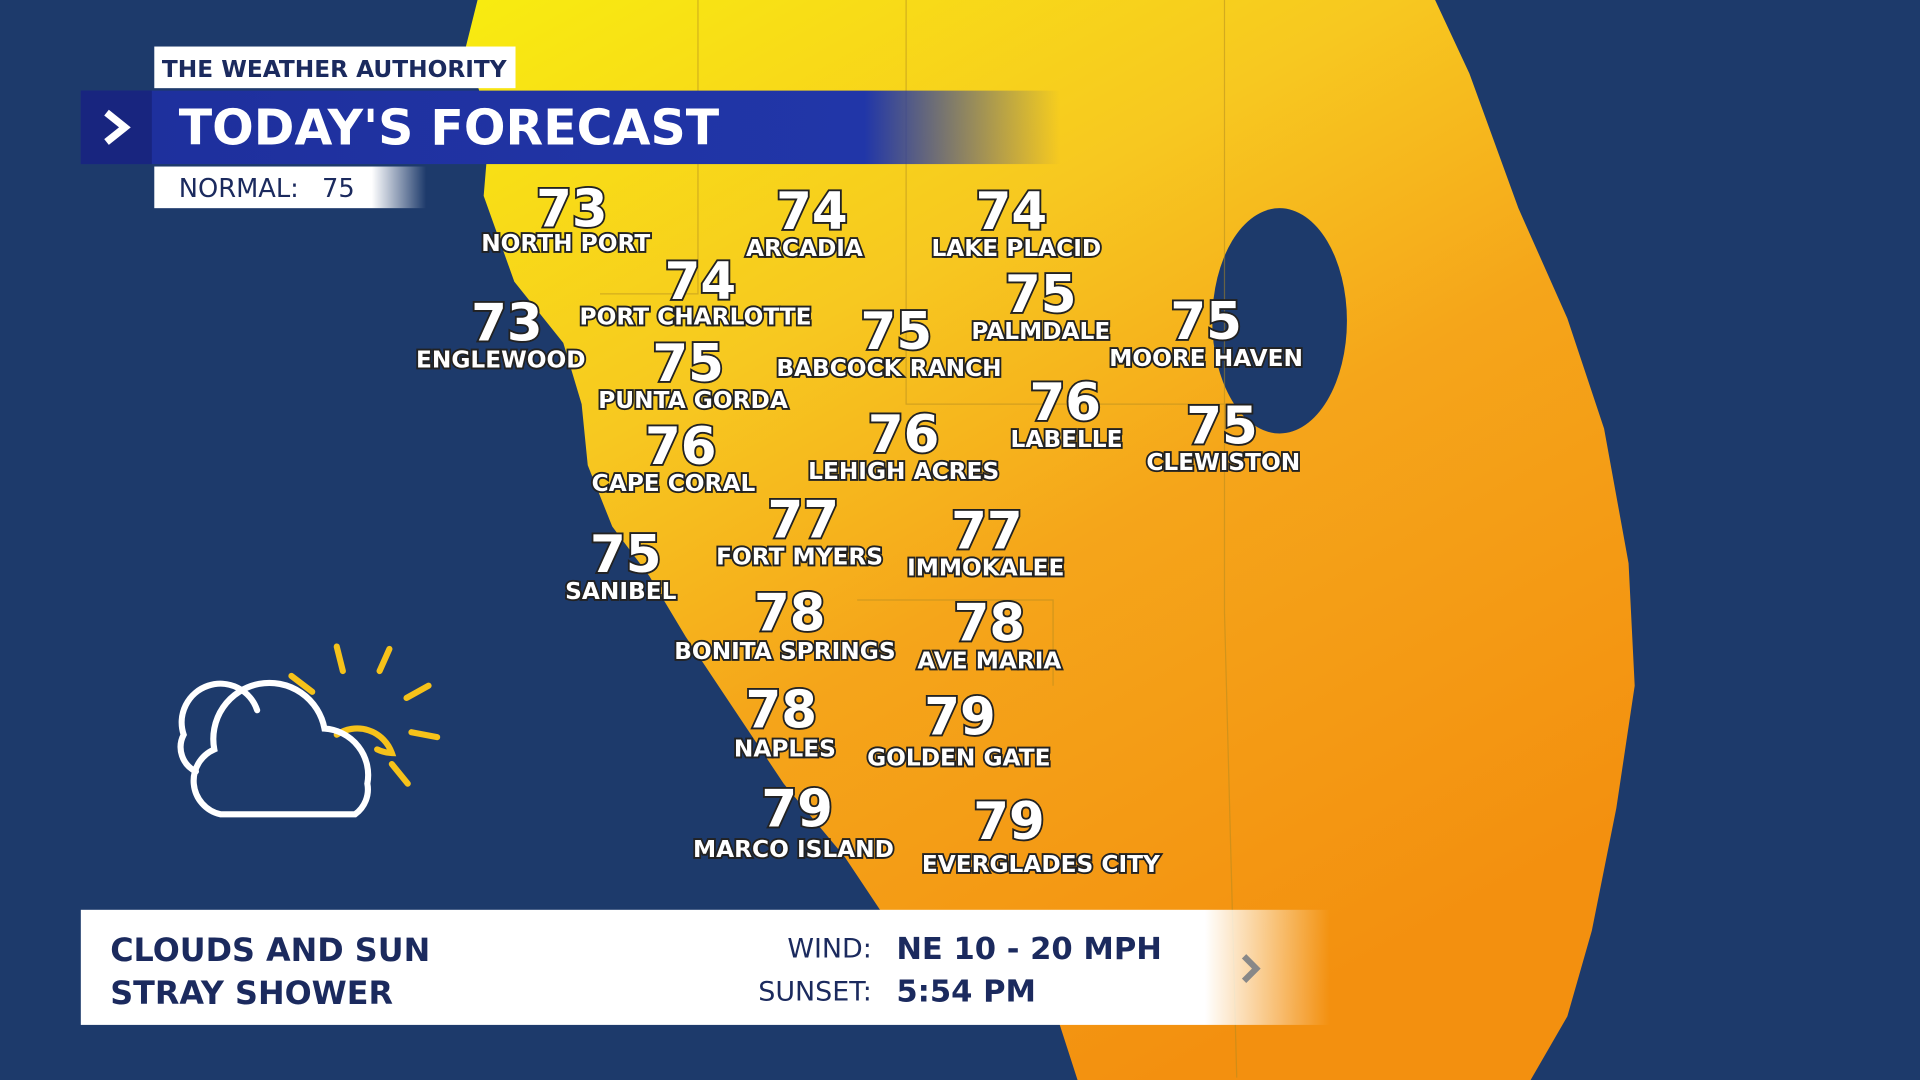 This screenshot has height=1080, width=1920. I want to click on normal-box, so click(290, 187).